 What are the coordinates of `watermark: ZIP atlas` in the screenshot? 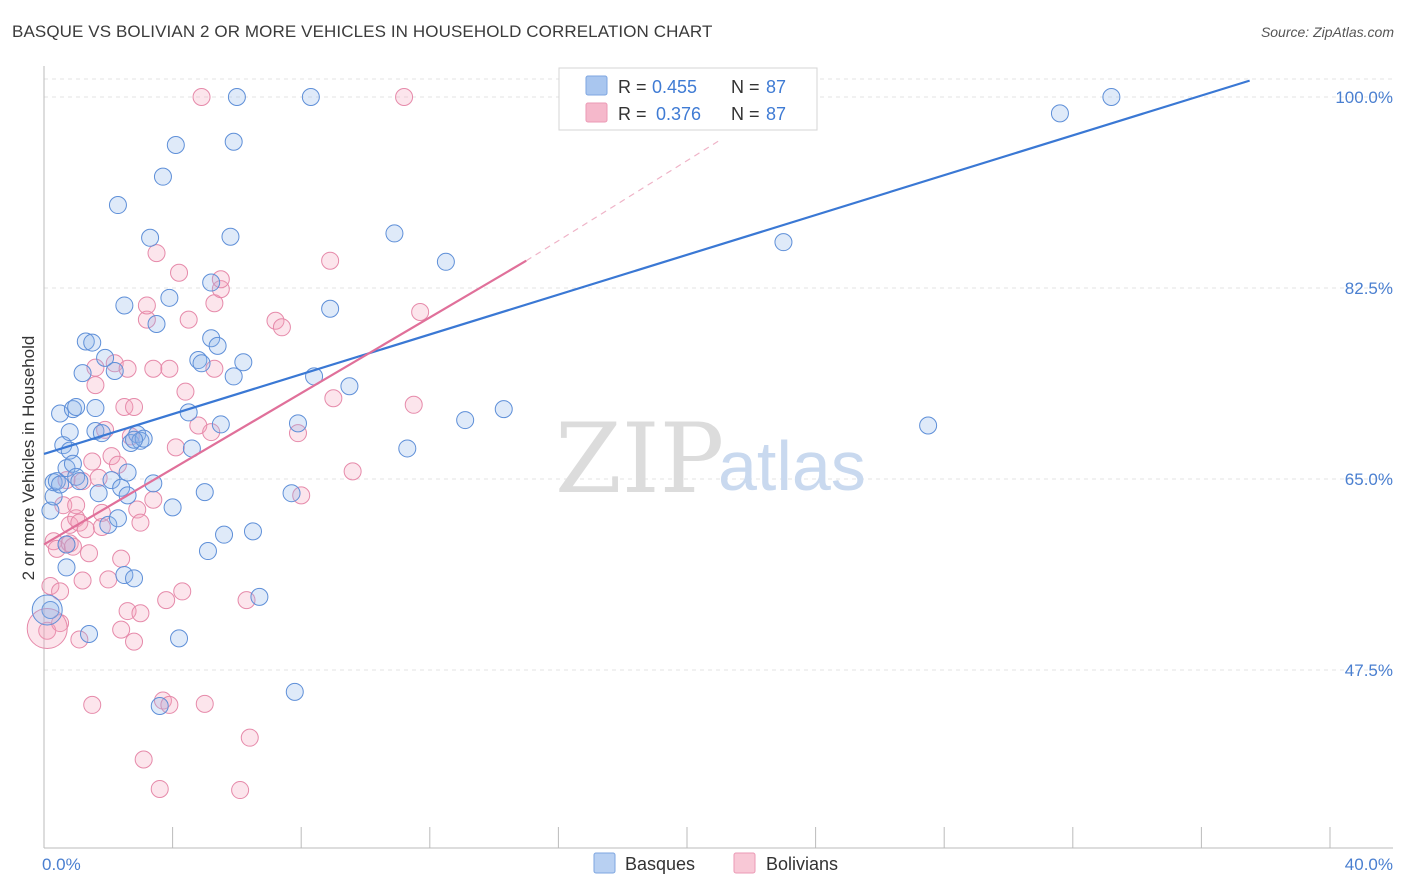 It's located at (710, 459).